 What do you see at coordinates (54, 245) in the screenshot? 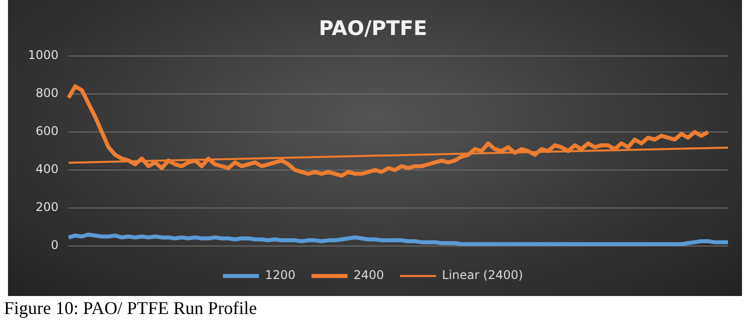
I see `y-tick-label: 0` at bounding box center [54, 245].